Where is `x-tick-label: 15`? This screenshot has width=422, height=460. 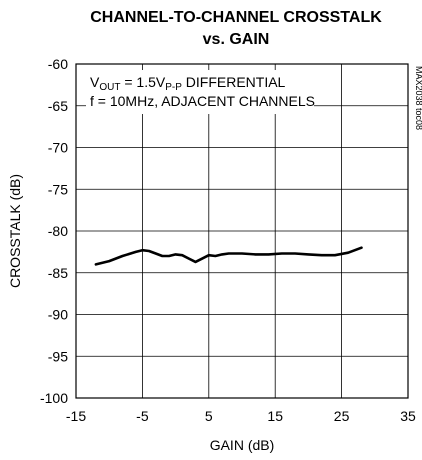 x-tick-label: 15 is located at coordinates (275, 416).